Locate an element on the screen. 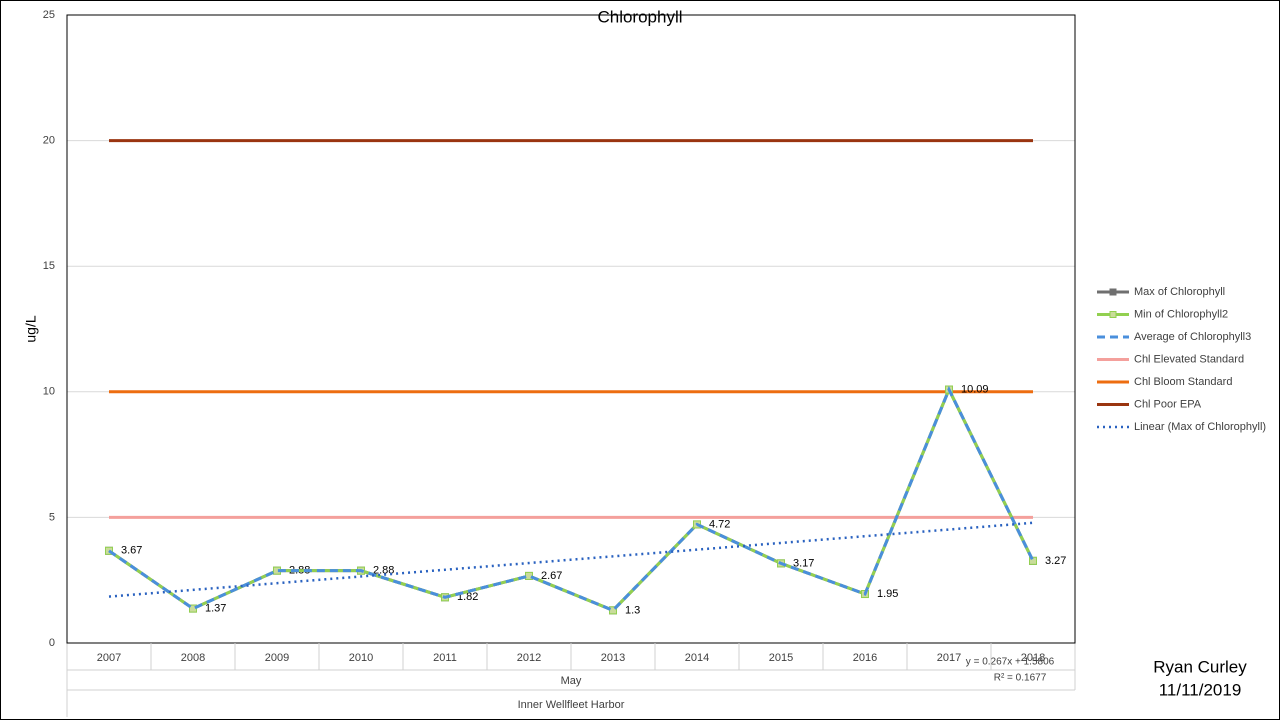 The width and height of the screenshot is (1280, 725). x-tick-label: 2018 is located at coordinates (1033, 658).